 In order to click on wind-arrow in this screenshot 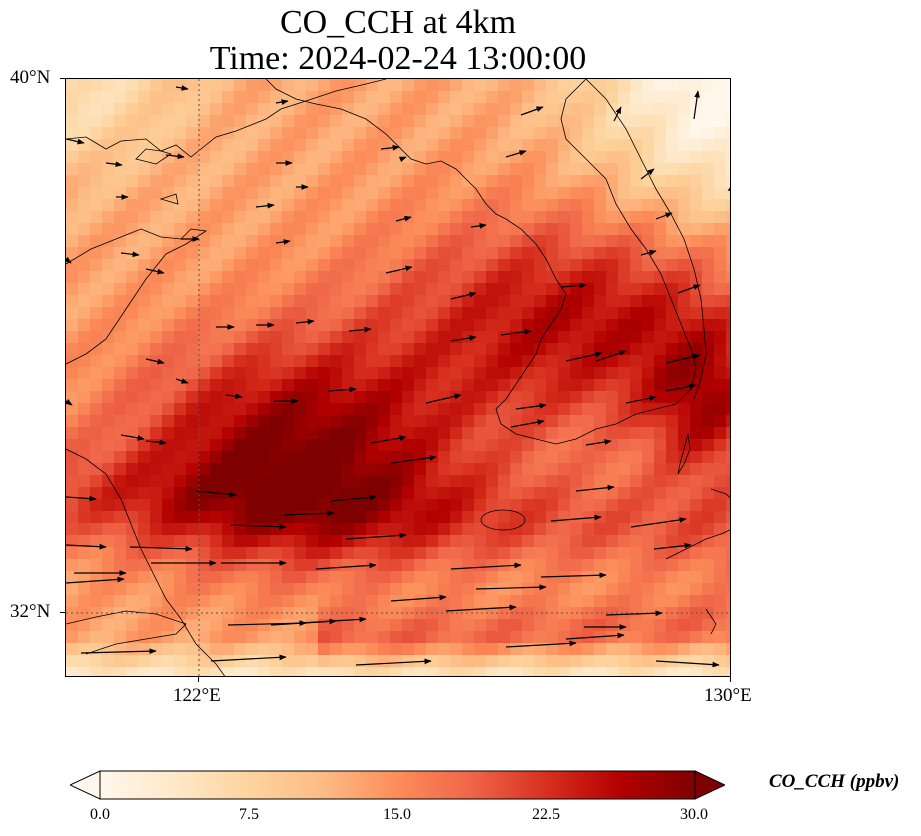, I will do `click(658, 522)`.